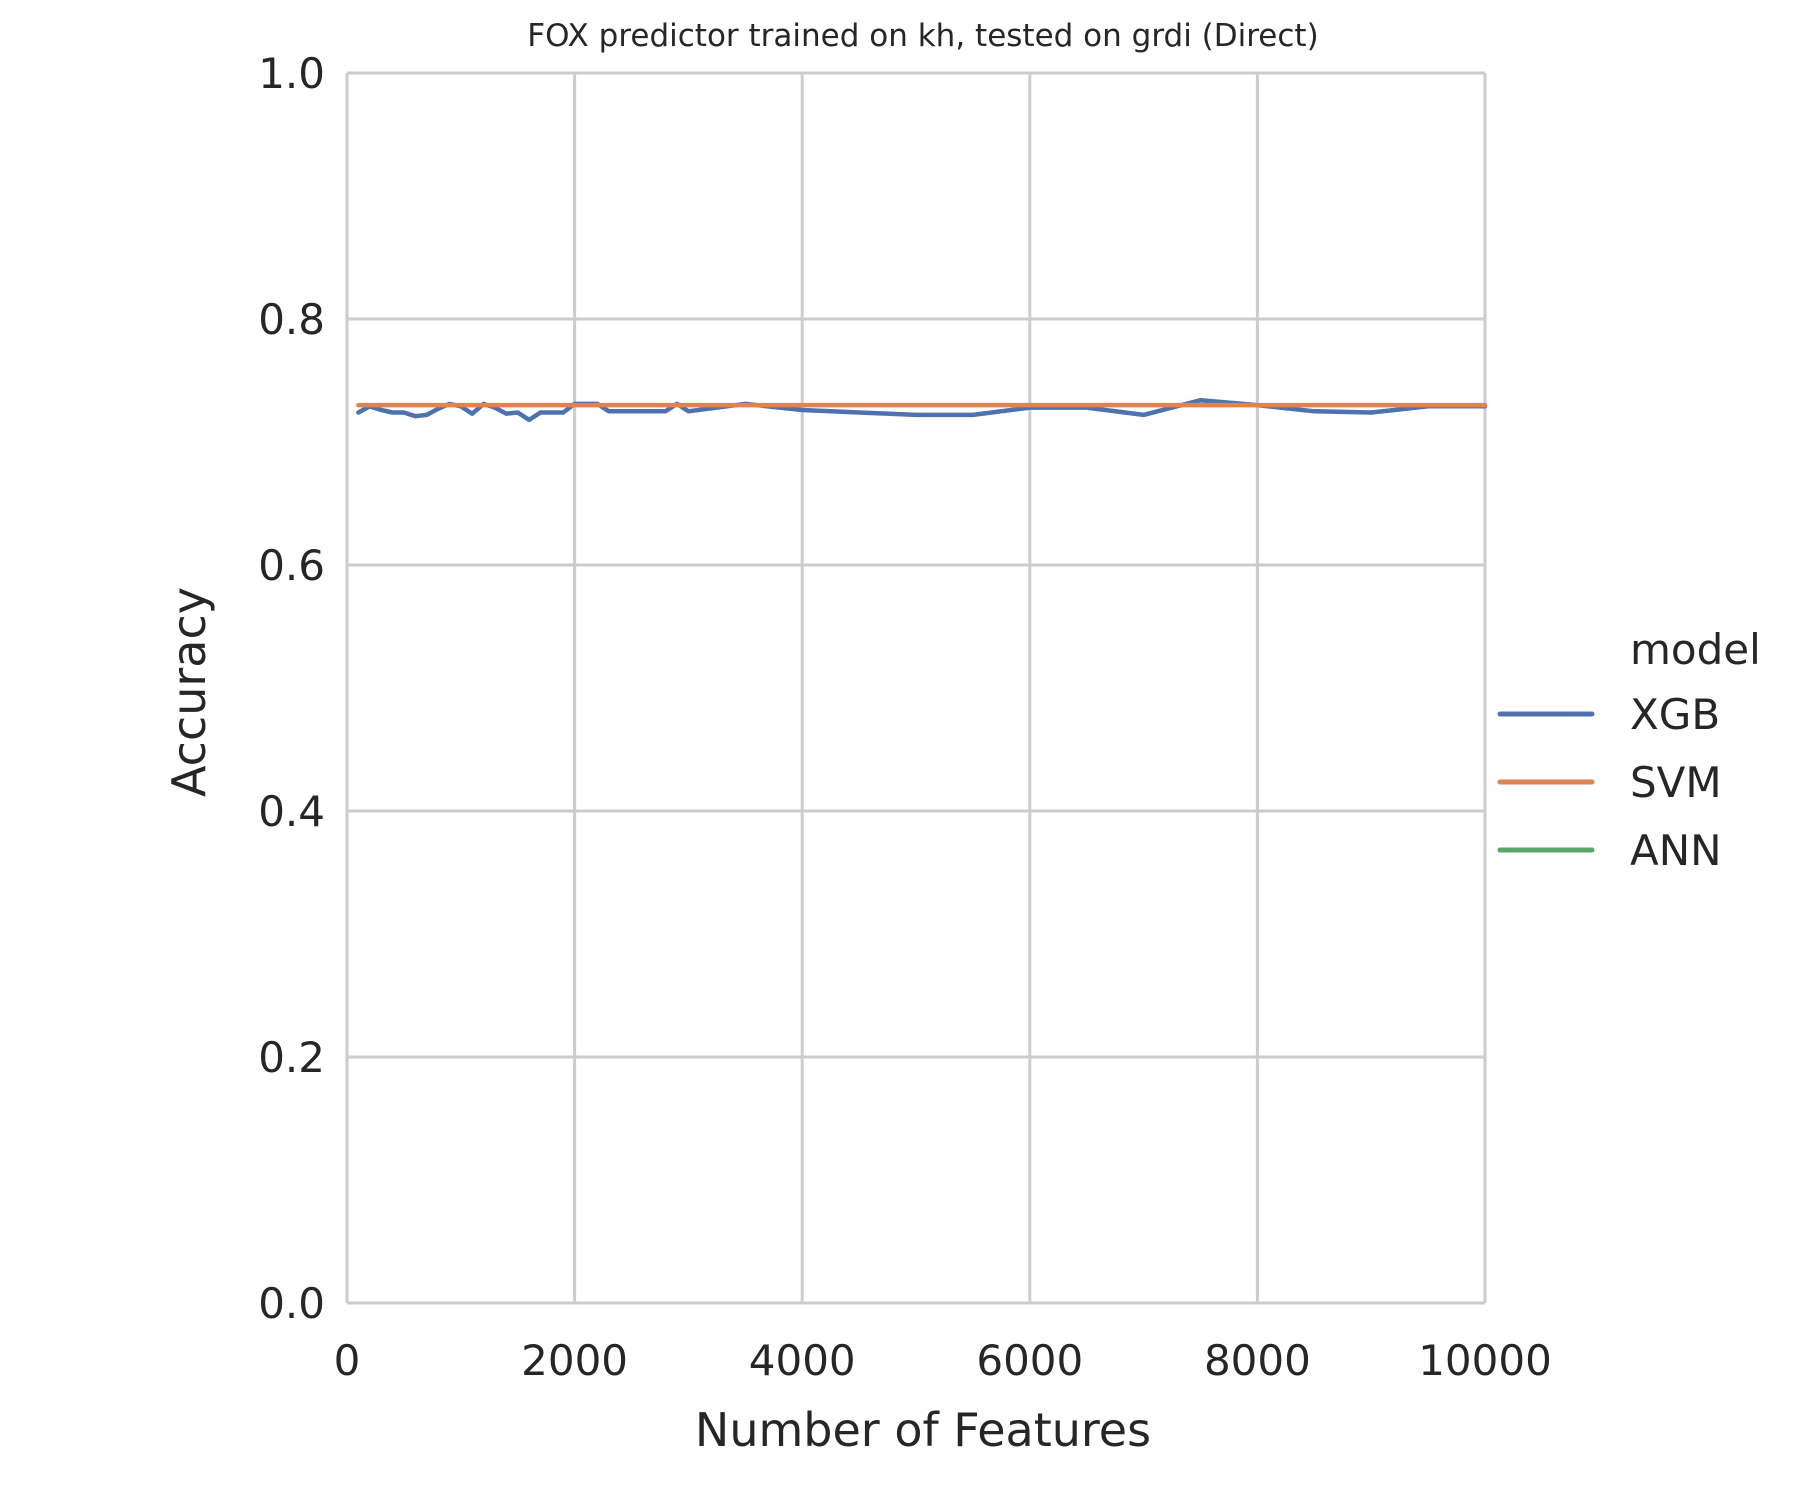 This screenshot has width=1808, height=1500. I want to click on y-axis-ticks: 0.0 0.2 0.4 0.6 0.8 1.0, so click(291, 688).